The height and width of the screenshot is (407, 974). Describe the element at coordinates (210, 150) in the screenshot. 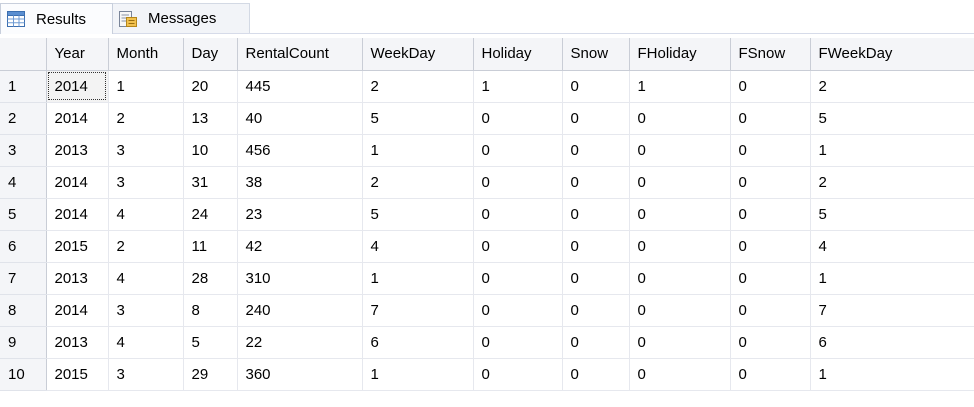

I see `cell-day: 10` at that location.